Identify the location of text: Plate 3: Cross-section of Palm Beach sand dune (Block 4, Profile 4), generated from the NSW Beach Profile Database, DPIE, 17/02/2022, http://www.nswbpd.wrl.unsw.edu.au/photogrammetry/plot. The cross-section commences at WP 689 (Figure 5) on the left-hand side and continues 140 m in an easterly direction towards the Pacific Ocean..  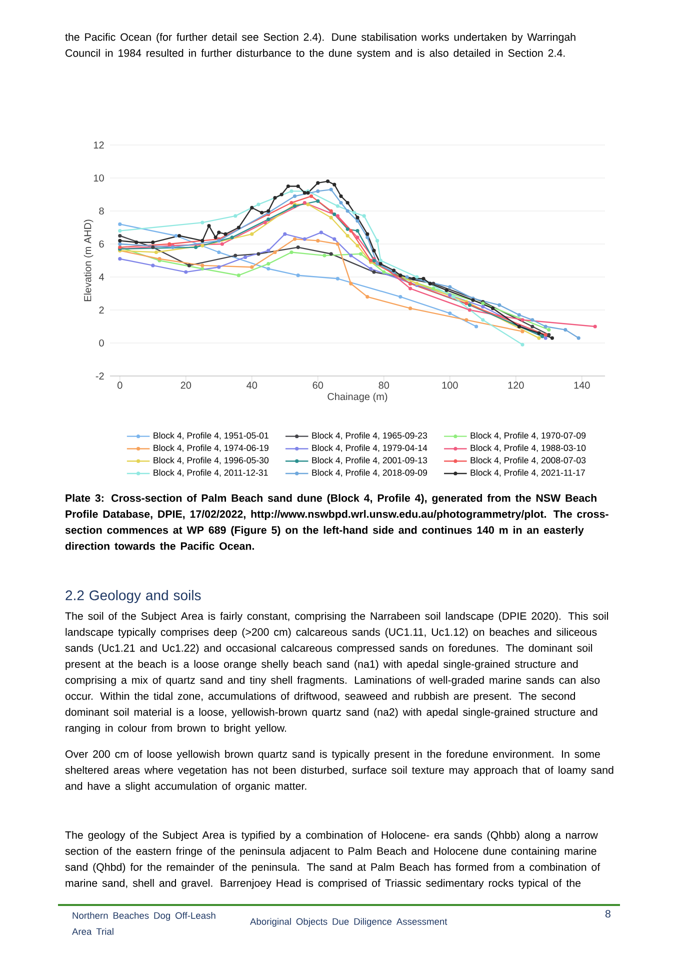
(336, 522).